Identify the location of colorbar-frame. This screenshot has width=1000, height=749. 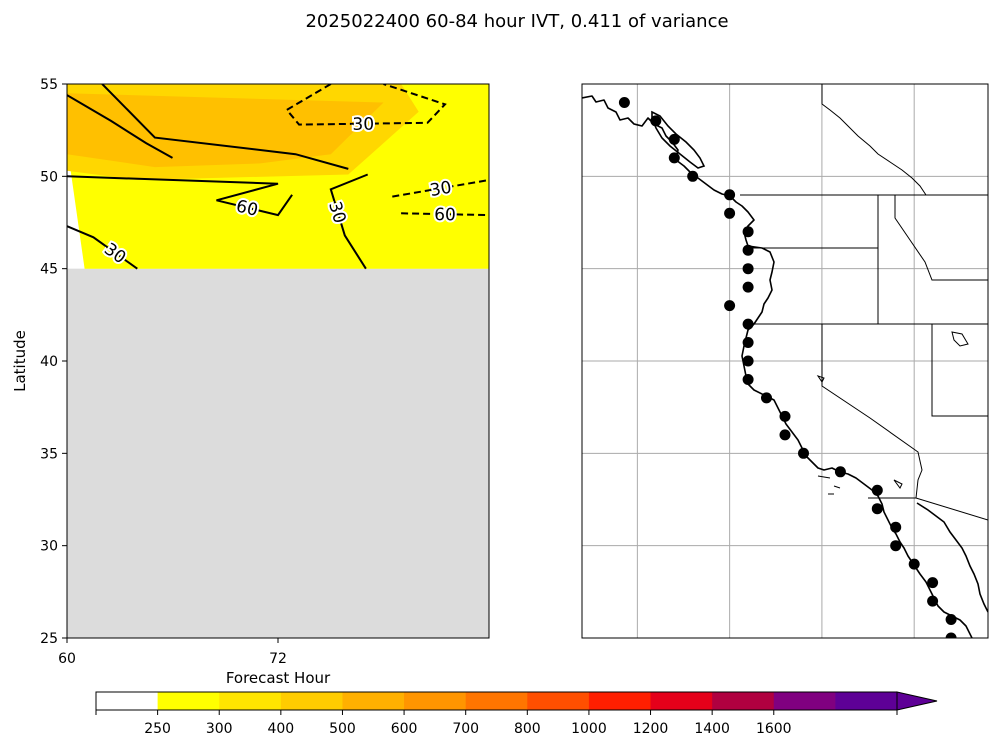
(496, 701).